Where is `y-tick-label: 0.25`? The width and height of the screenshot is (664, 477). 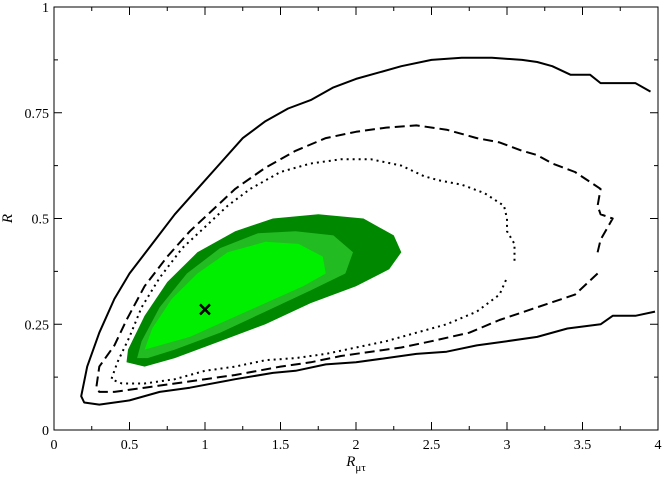 y-tick-label: 0.25 is located at coordinates (37, 325).